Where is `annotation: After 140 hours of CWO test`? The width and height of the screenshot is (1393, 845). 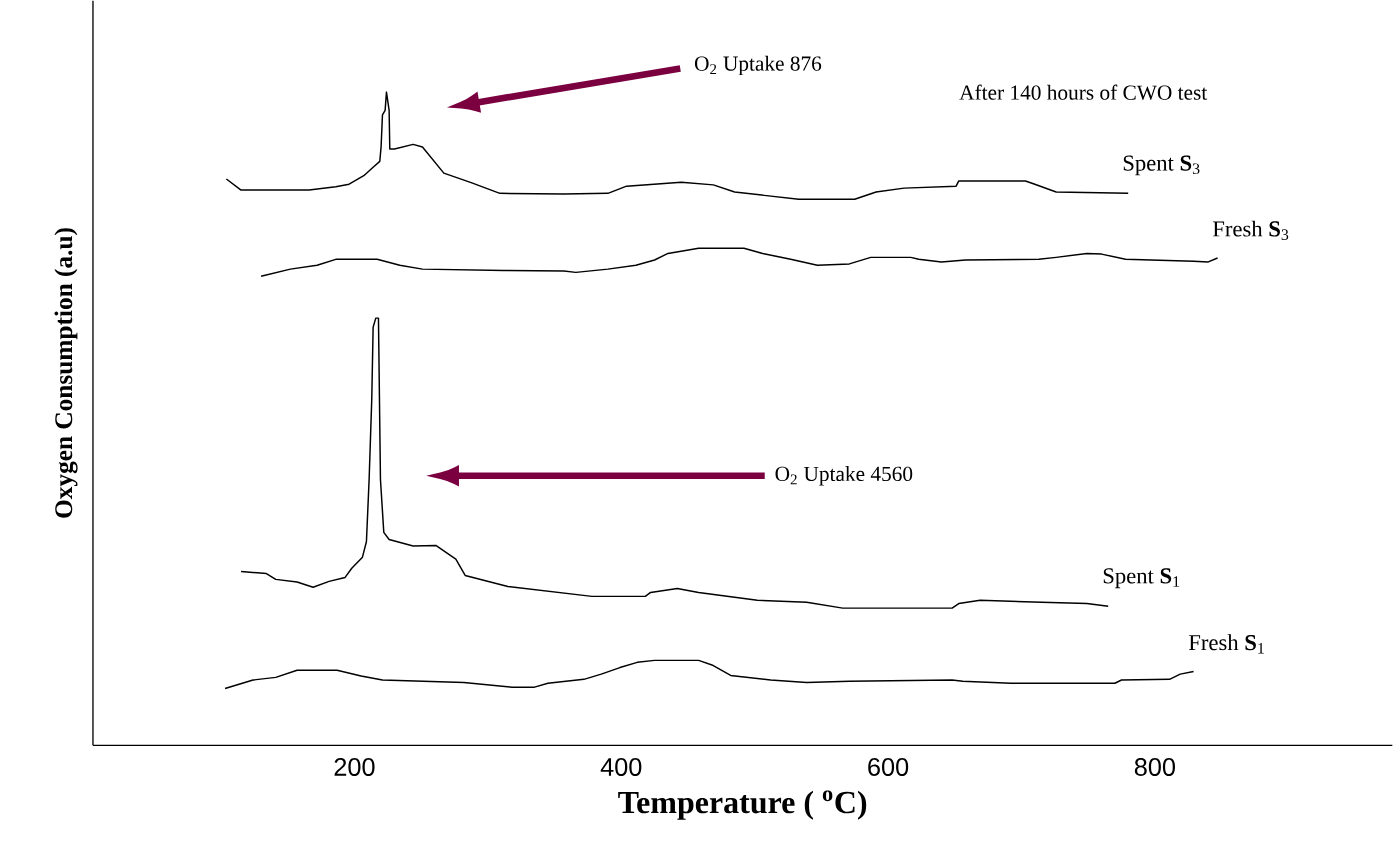 annotation: After 140 hours of CWO test is located at coordinates (1083, 92).